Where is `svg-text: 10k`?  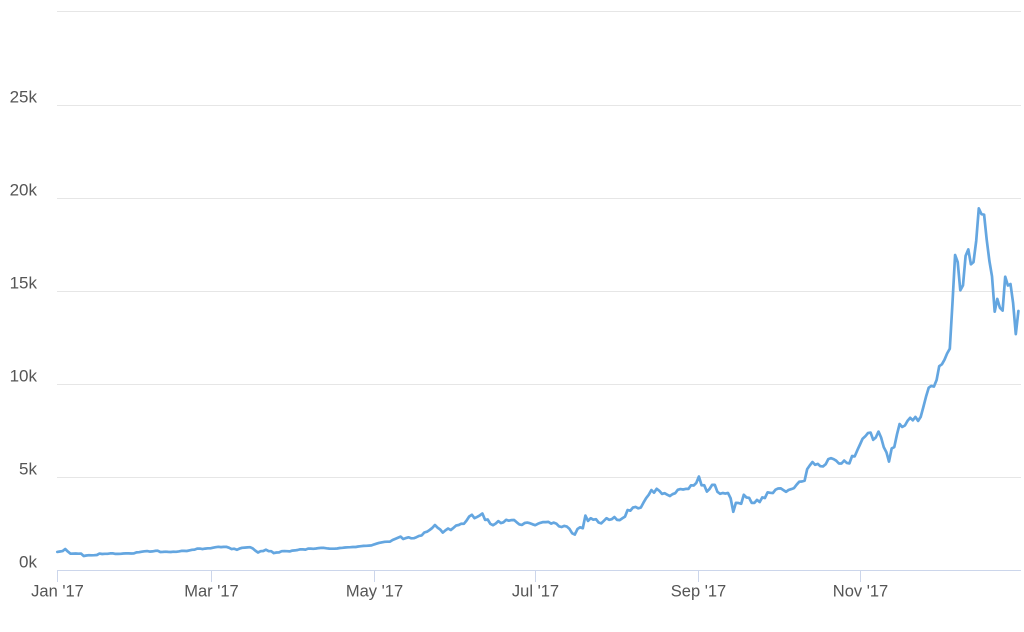
svg-text: 10k is located at coordinates (24, 376).